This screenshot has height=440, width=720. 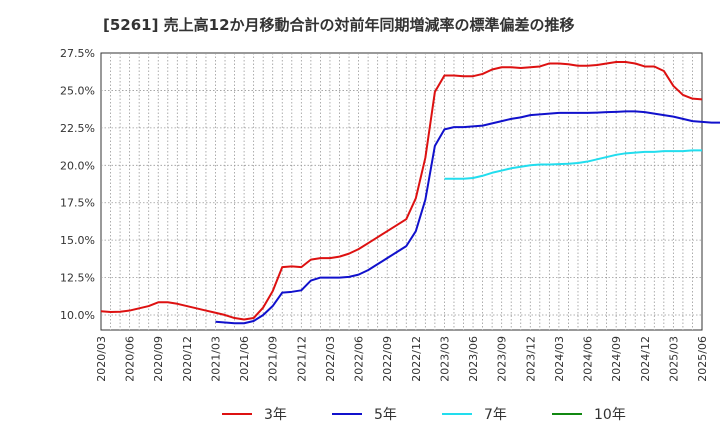 What do you see at coordinates (77, 128) in the screenshot?
I see `y-tick-label: 22.5%` at bounding box center [77, 128].